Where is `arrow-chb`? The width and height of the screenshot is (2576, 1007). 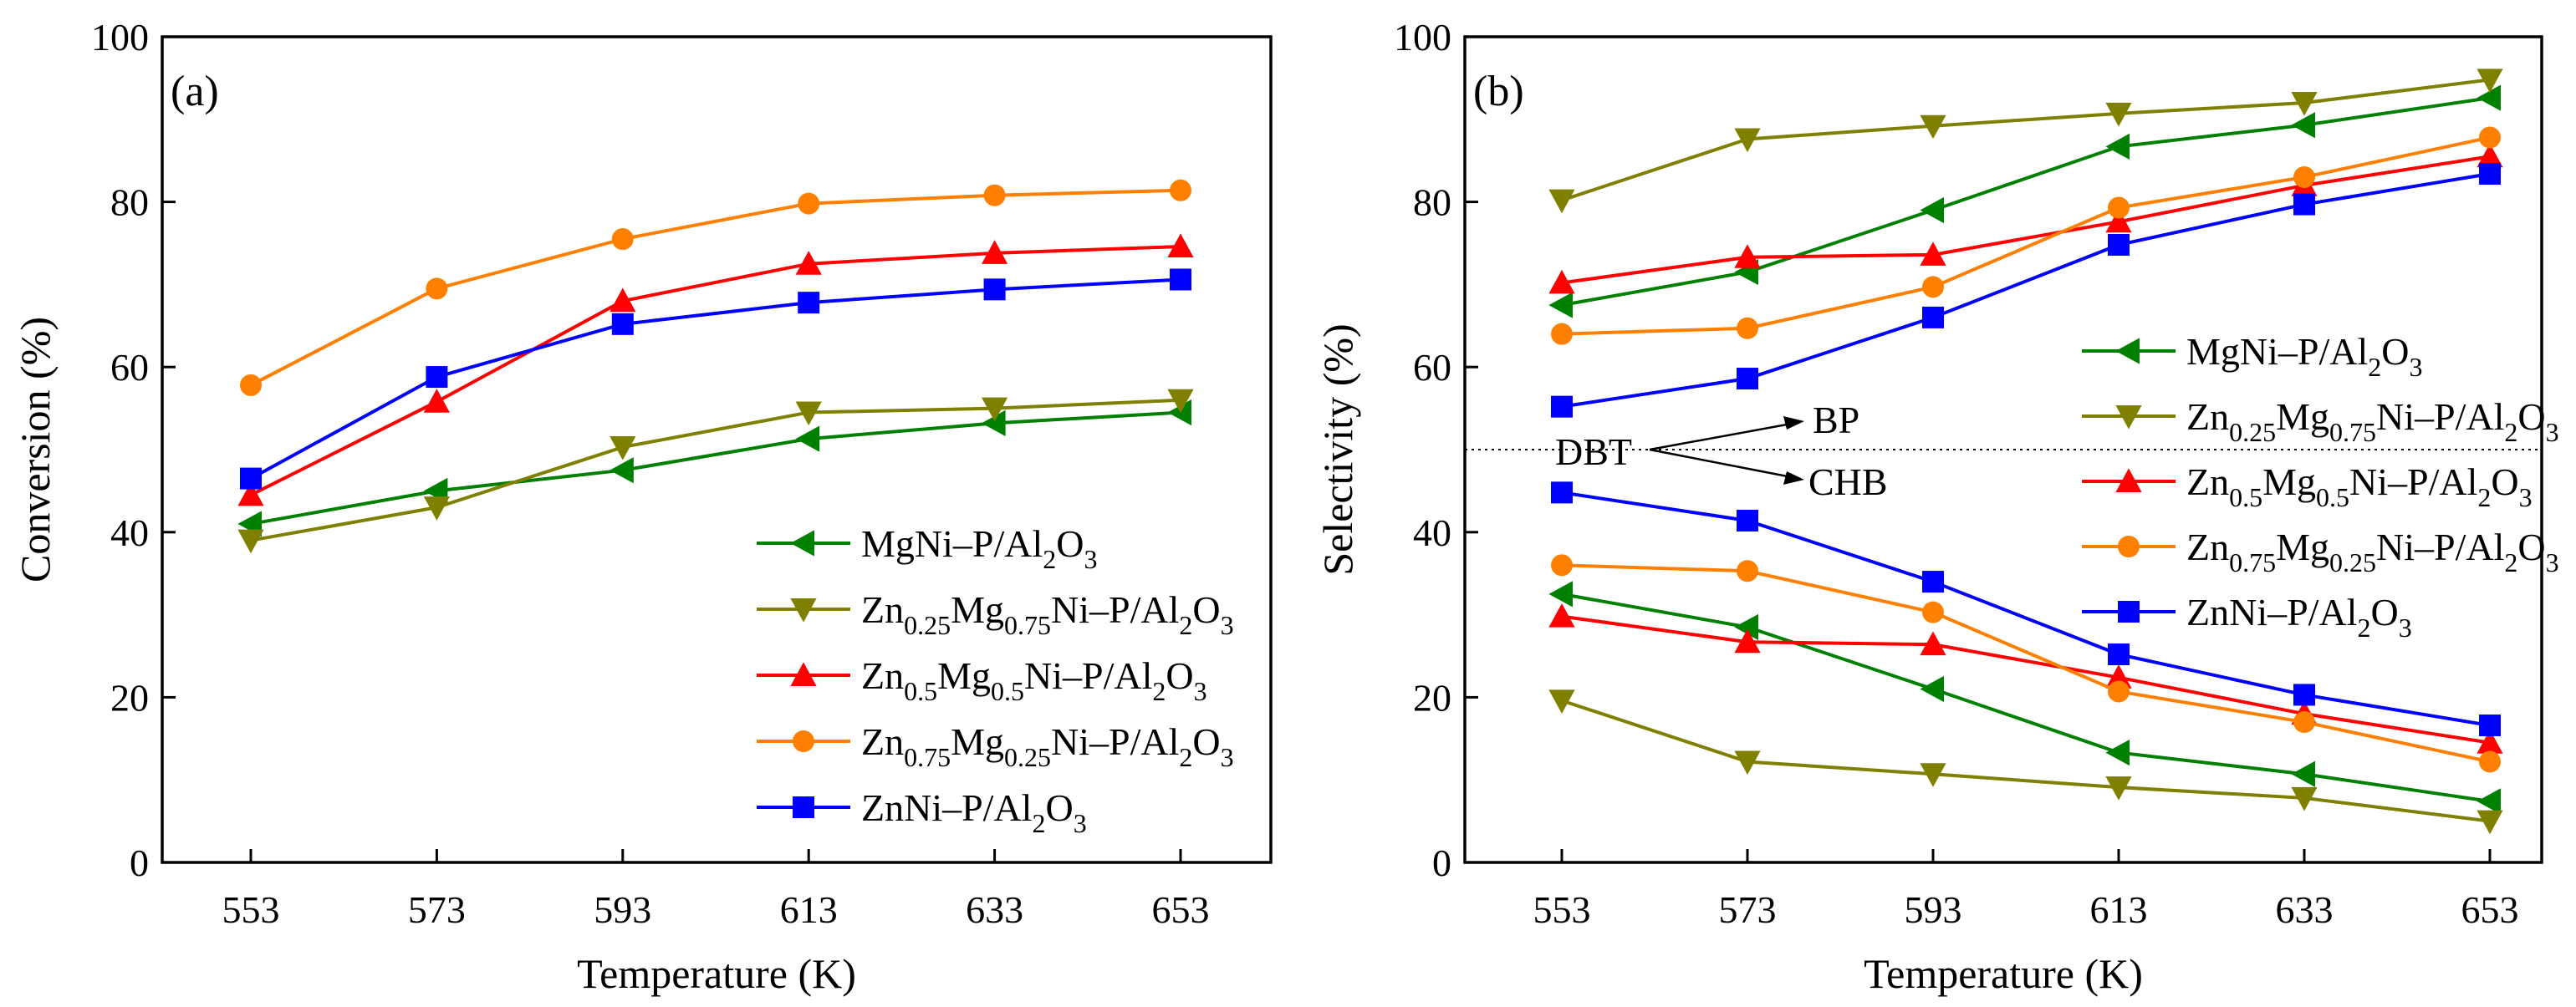 arrow-chb is located at coordinates (1723, 464).